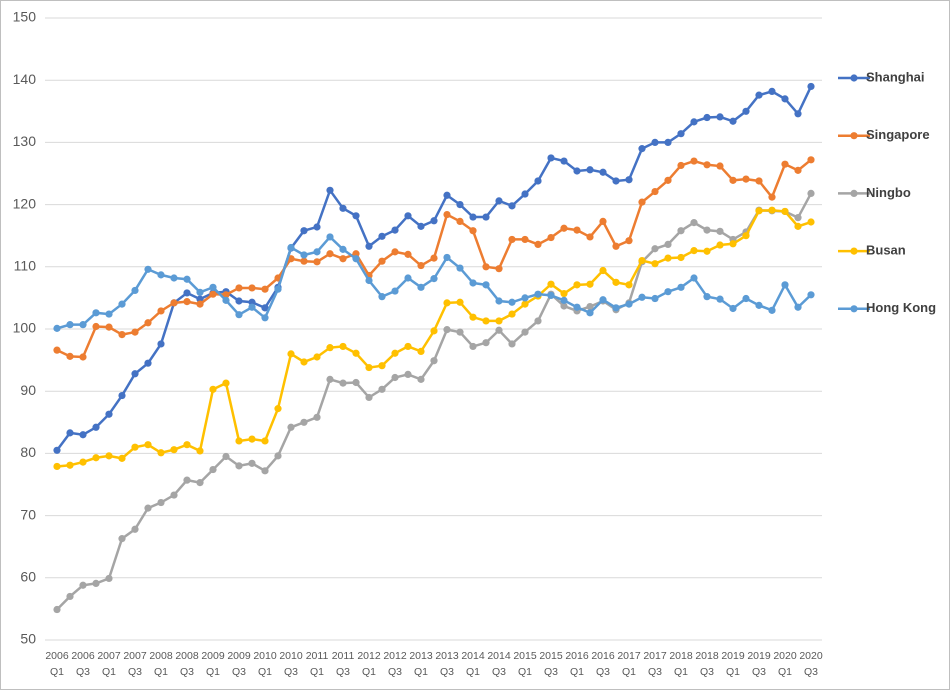  What do you see at coordinates (603, 664) in the screenshot?
I see `x-tick-label: 2016 Q3` at bounding box center [603, 664].